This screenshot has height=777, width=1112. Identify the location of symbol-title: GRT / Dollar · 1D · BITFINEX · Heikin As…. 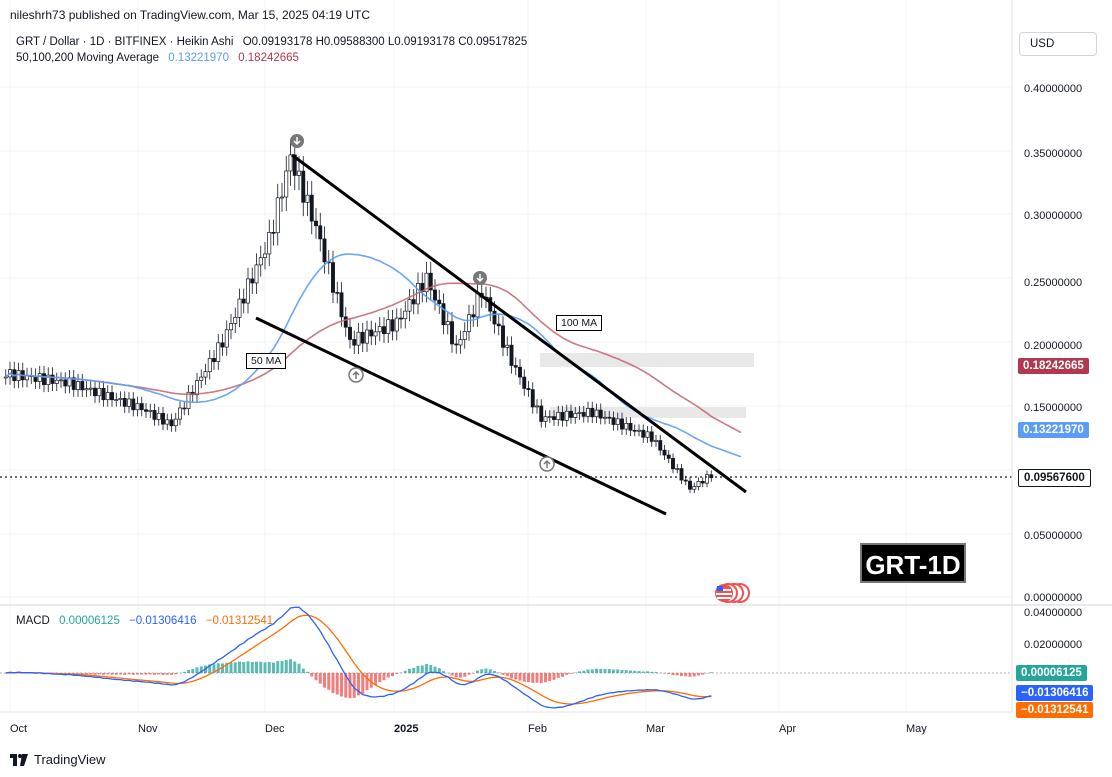
(125, 42).